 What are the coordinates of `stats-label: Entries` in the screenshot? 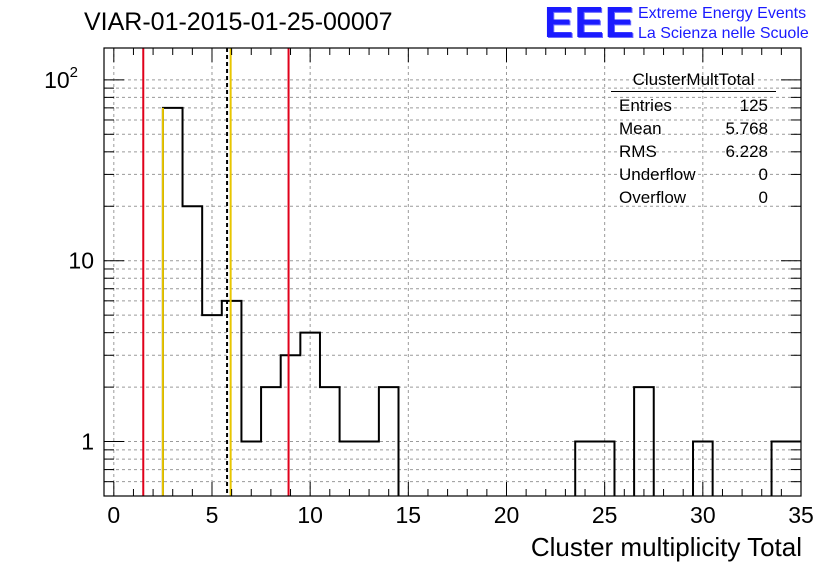 It's located at (645, 105).